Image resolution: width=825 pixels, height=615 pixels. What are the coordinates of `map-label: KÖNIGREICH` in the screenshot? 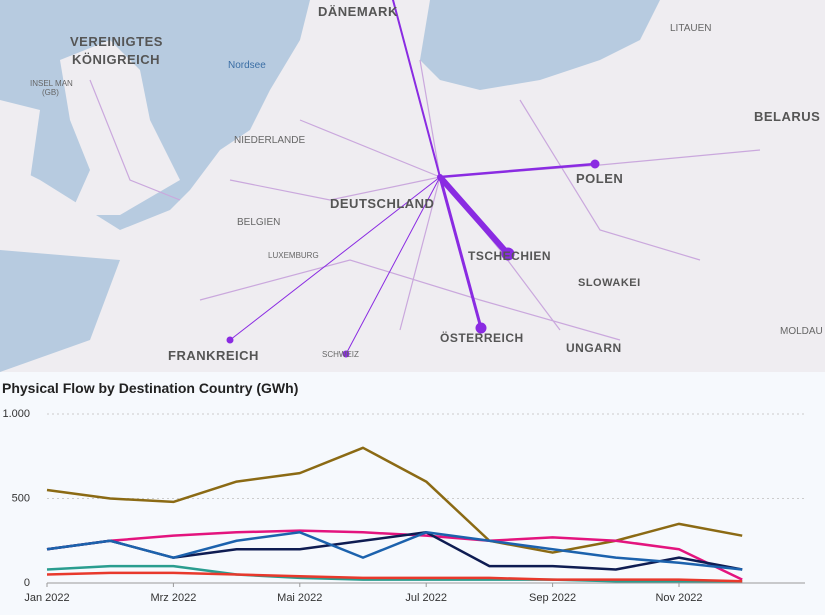 It's located at (116, 59).